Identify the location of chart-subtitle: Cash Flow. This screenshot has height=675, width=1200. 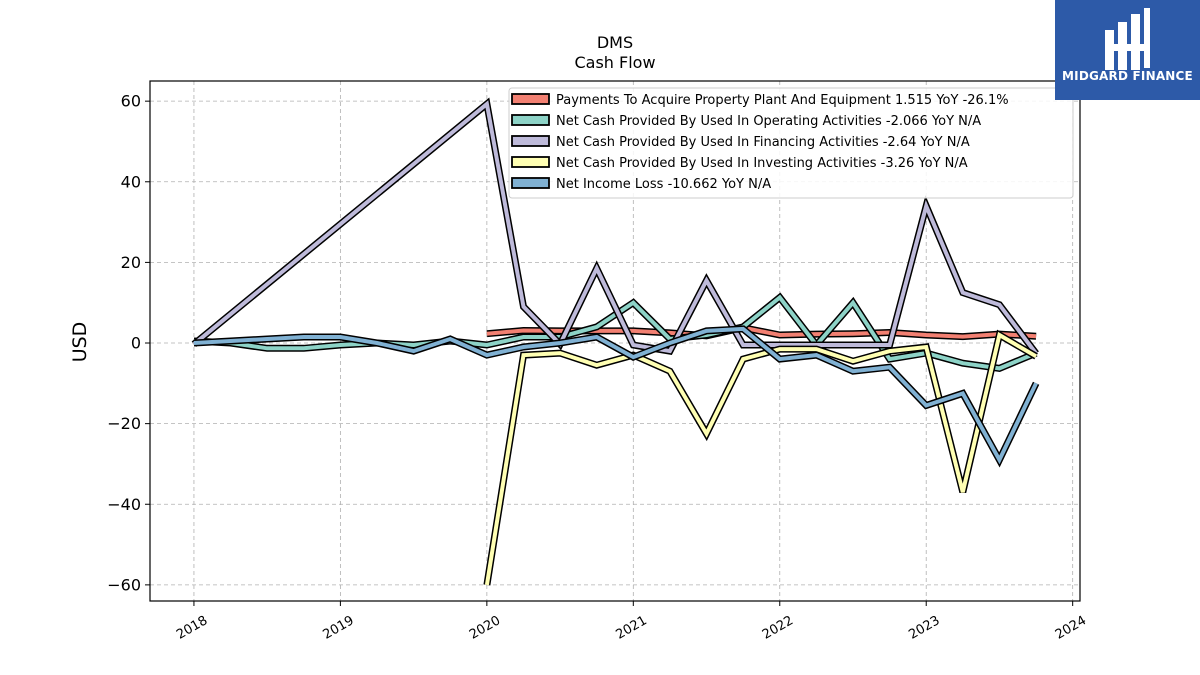
(614, 62).